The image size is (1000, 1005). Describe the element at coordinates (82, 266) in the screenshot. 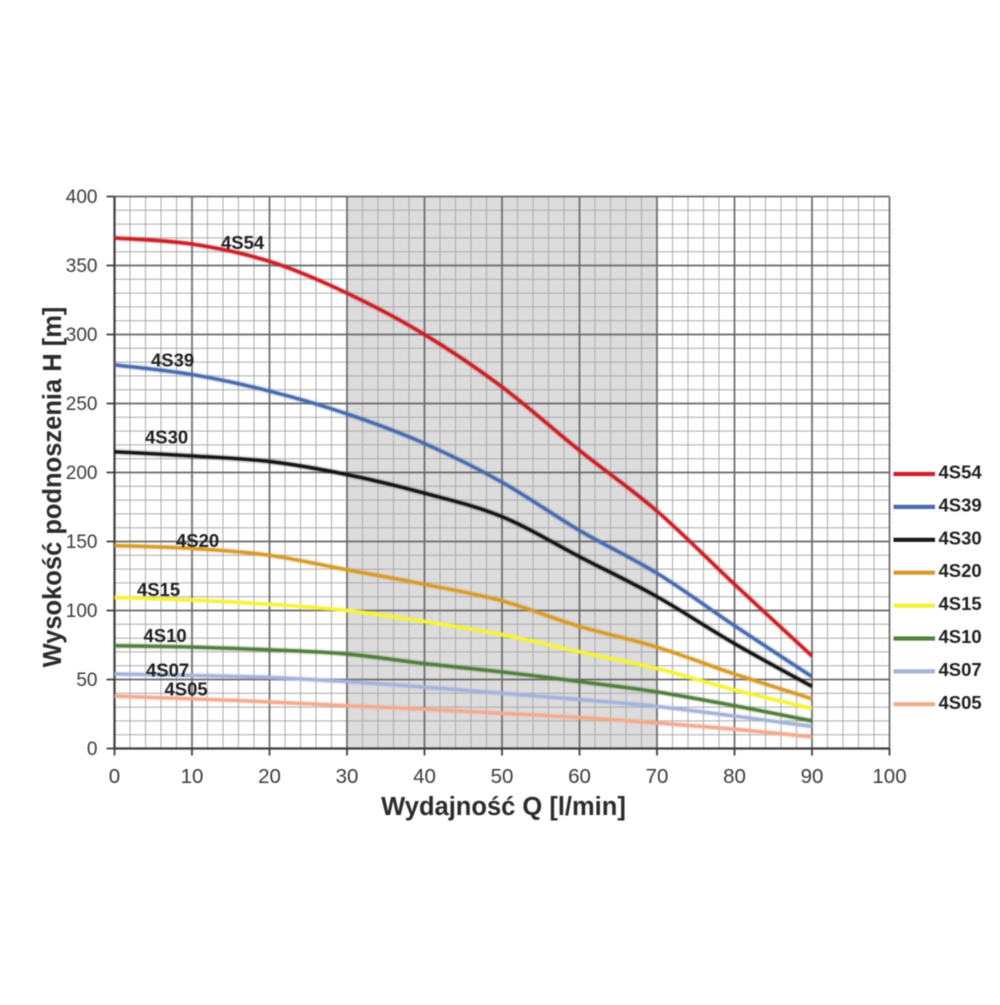

I see `svg-text: 350` at that location.